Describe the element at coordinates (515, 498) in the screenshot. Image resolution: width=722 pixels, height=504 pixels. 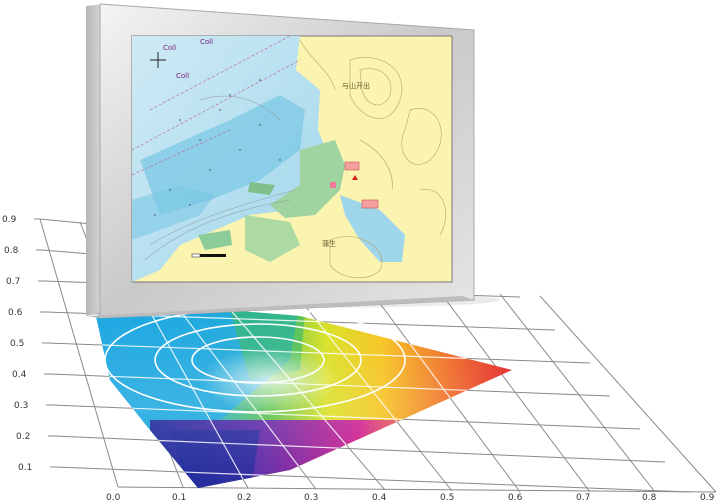
I see `x-tick-label: 0.6` at that location.